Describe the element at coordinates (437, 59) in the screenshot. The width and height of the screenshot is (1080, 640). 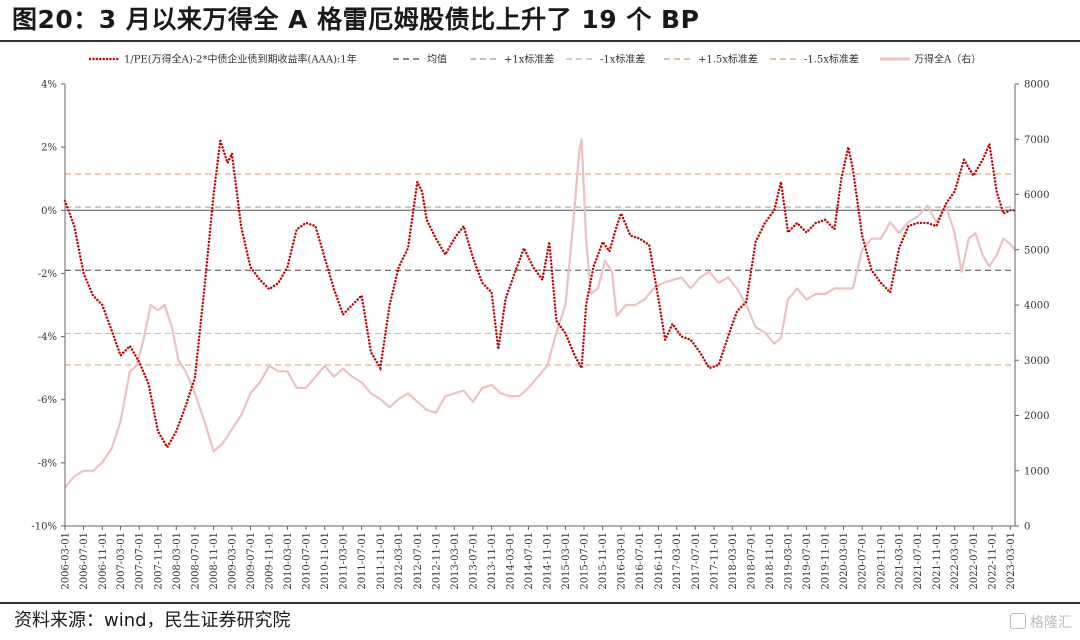
I see `legend-label: 均值` at that location.